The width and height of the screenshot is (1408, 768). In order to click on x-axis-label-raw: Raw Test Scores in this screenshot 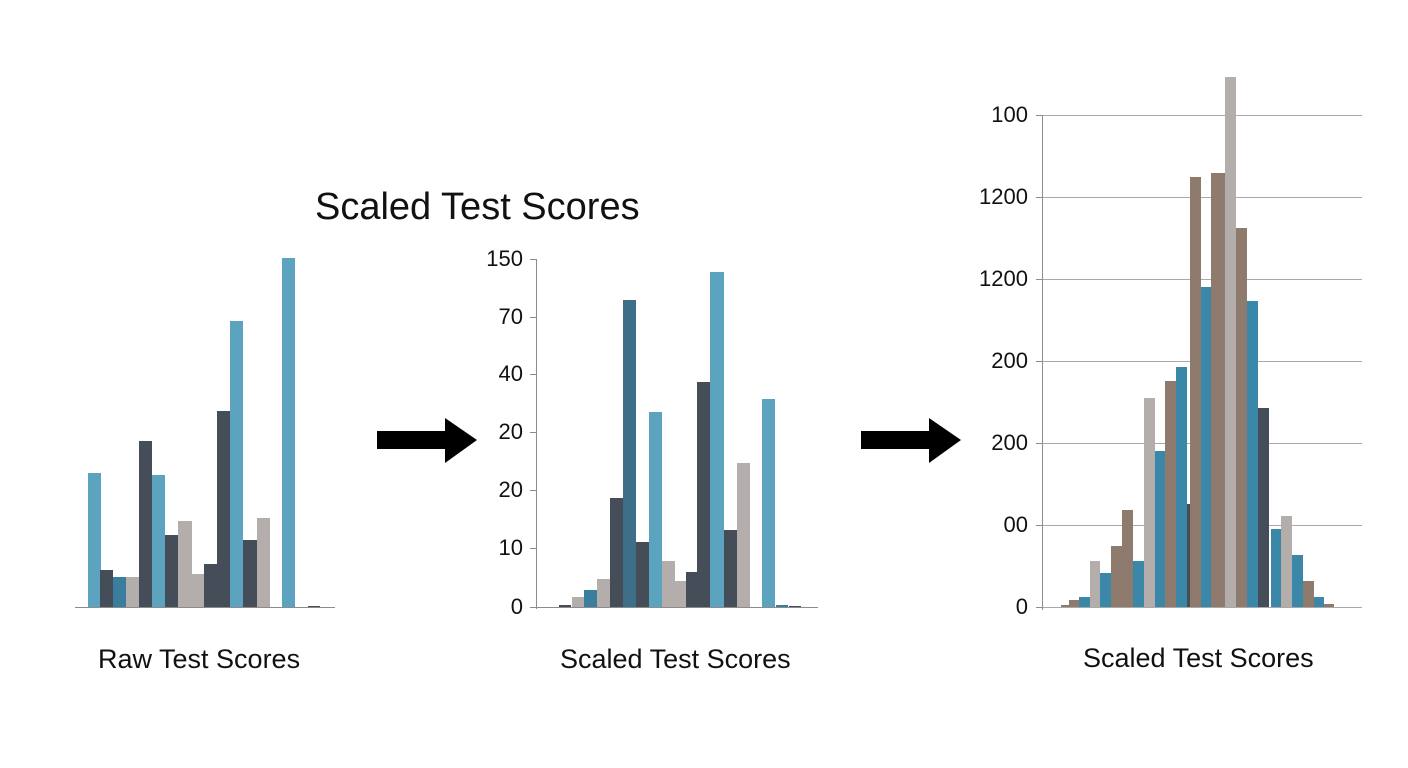, I will do `click(199, 659)`.